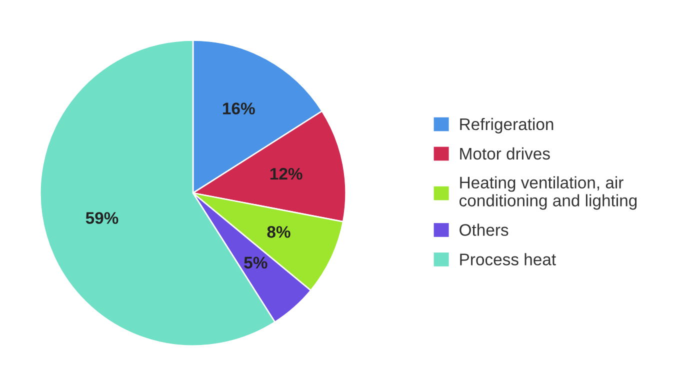  I want to click on legend-label: Process heat, so click(508, 259).